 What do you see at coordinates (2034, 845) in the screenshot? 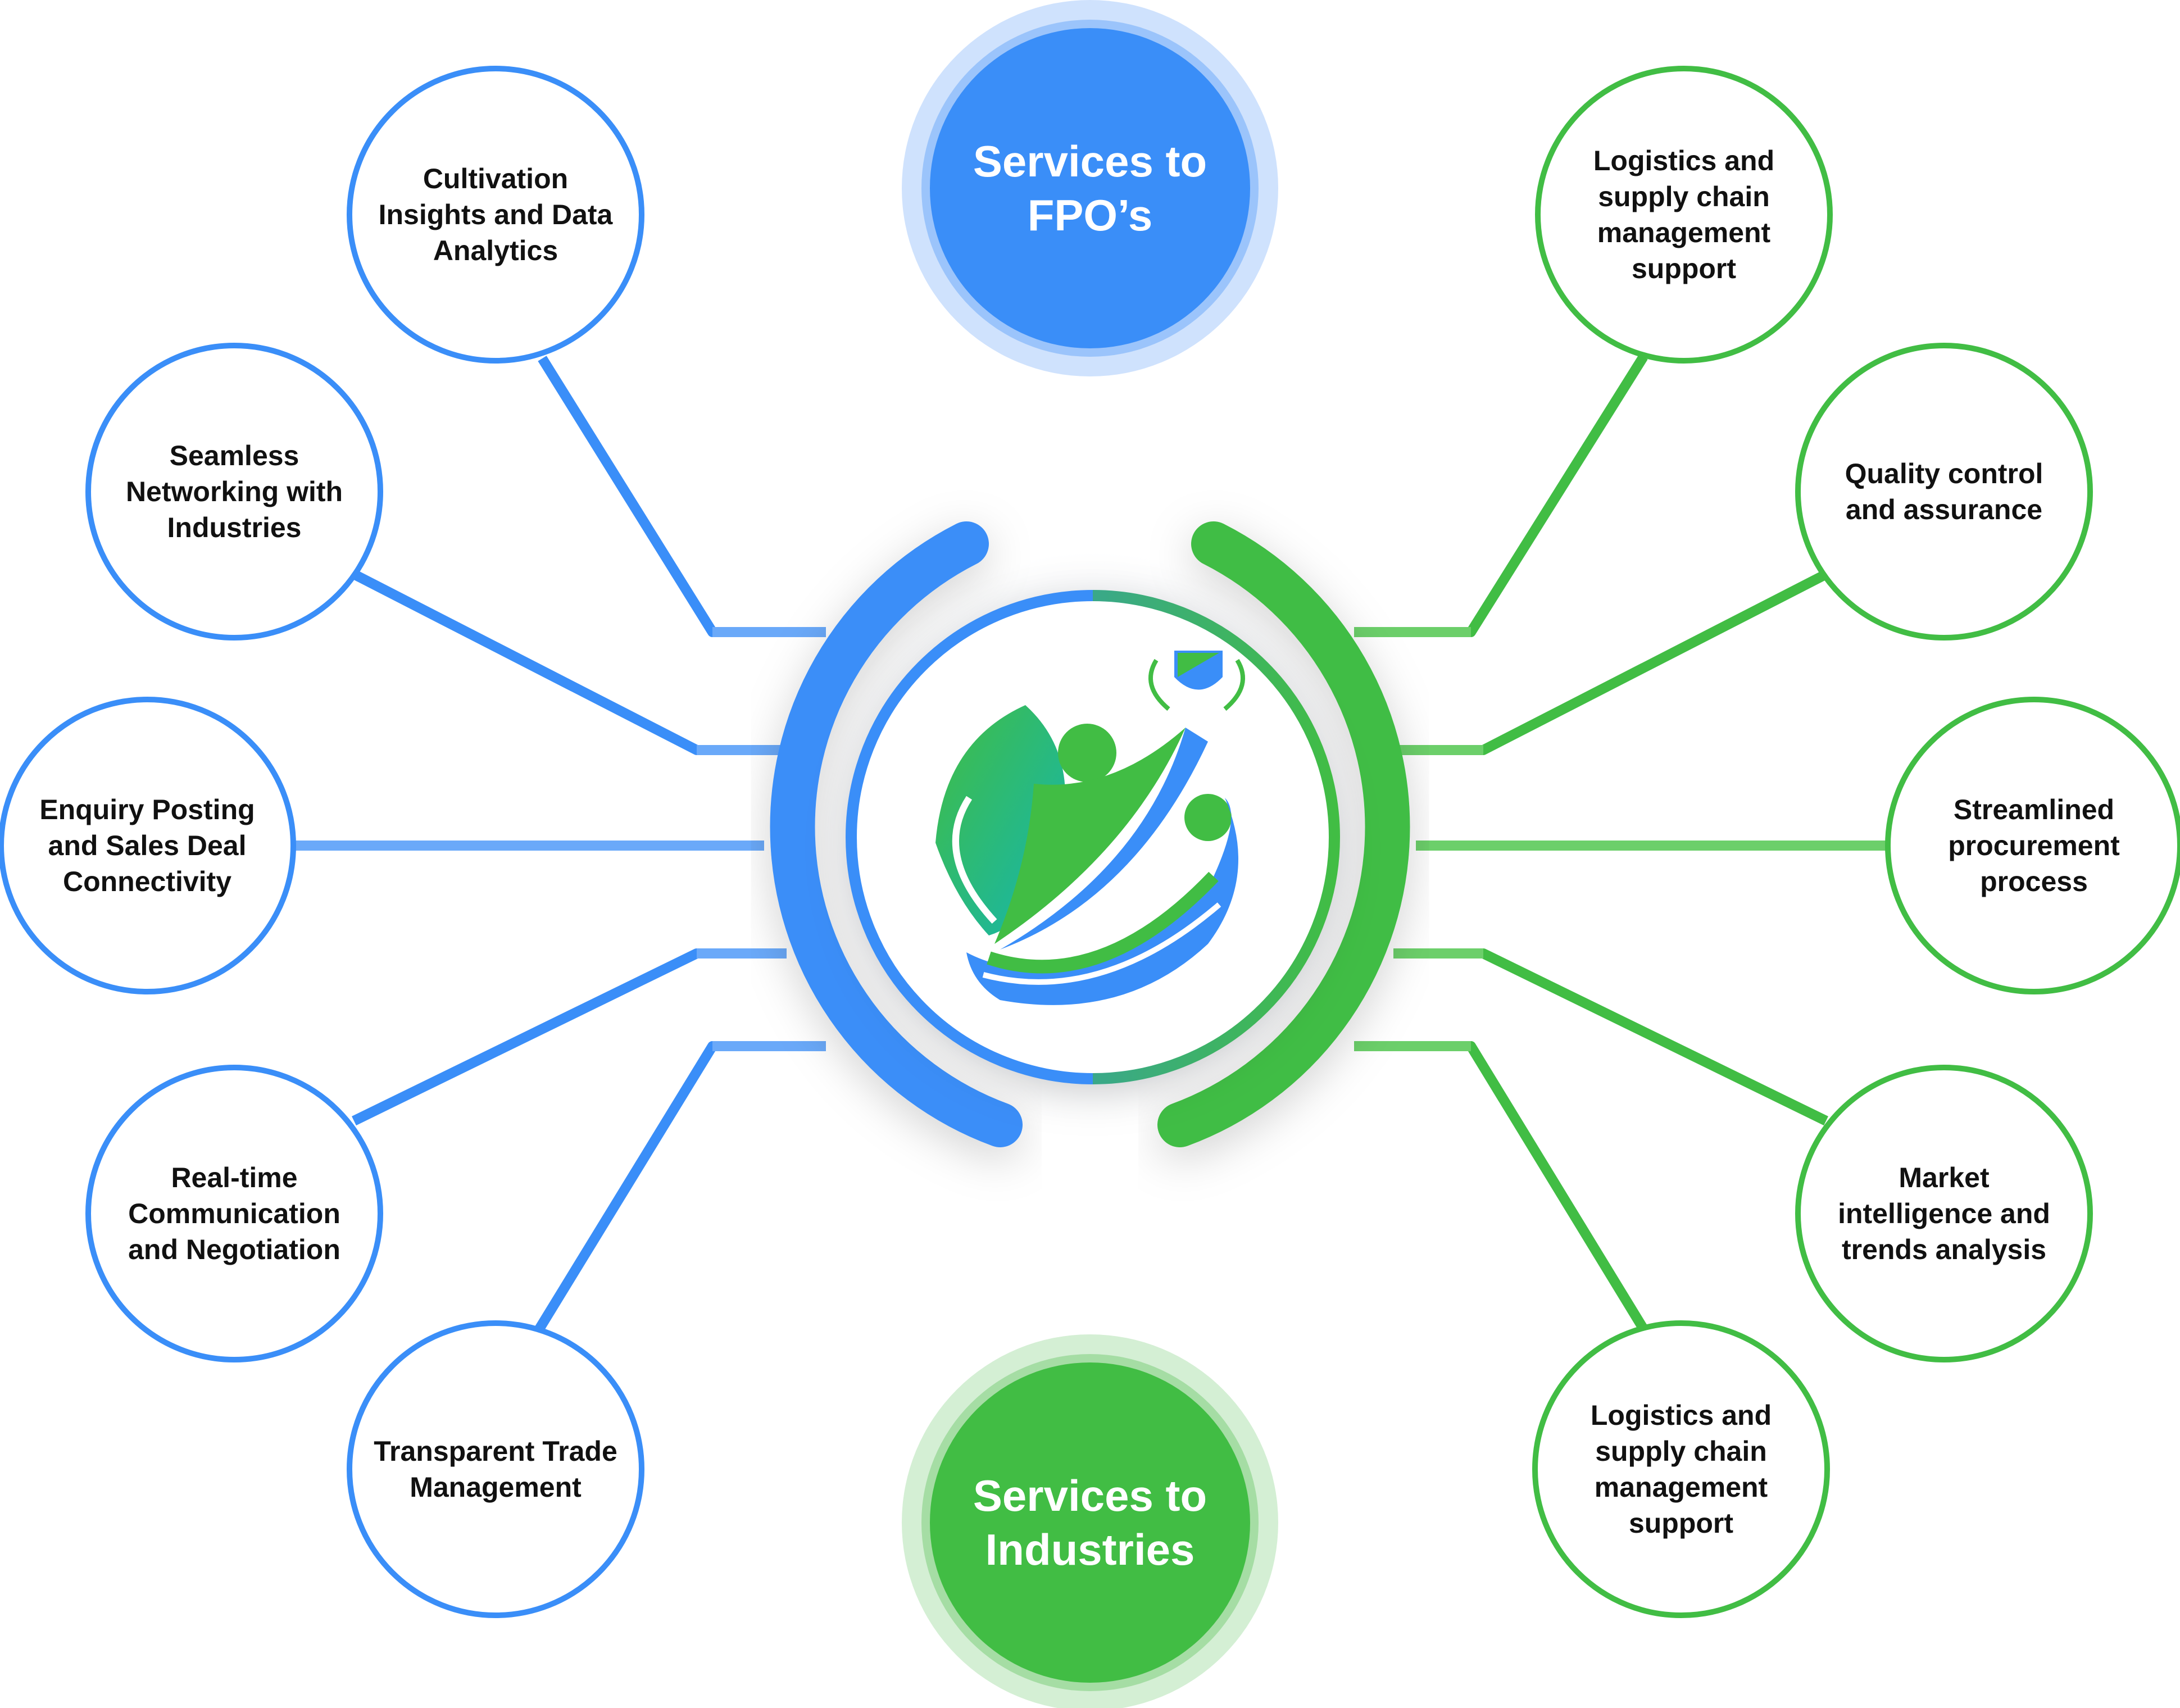
I see `industry-service-procurement: Streamlined procurement process` at bounding box center [2034, 845].